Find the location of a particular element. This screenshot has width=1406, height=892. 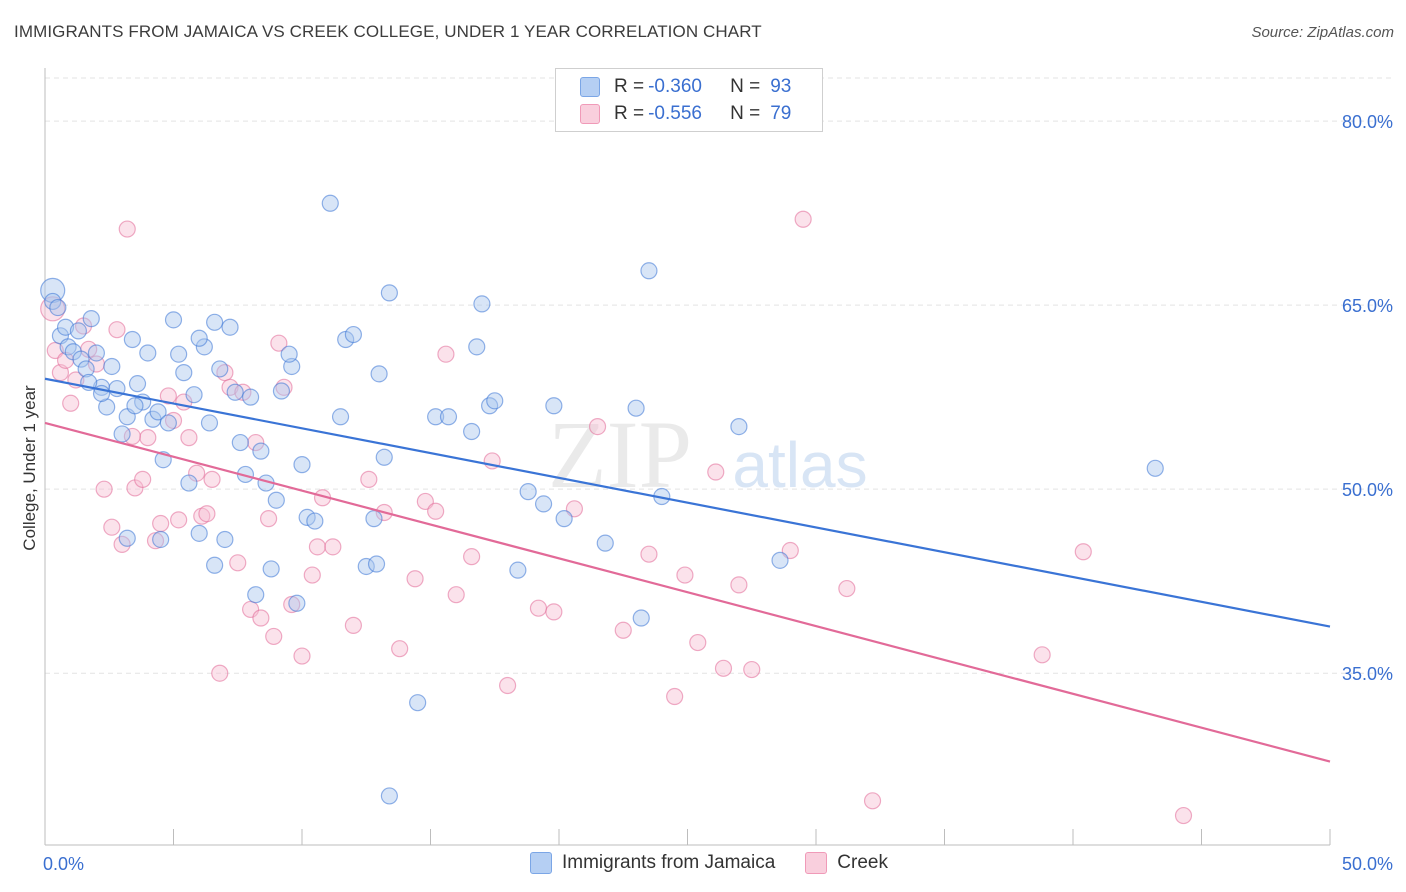

legend-r-value: -0.360 is located at coordinates (675, 86).